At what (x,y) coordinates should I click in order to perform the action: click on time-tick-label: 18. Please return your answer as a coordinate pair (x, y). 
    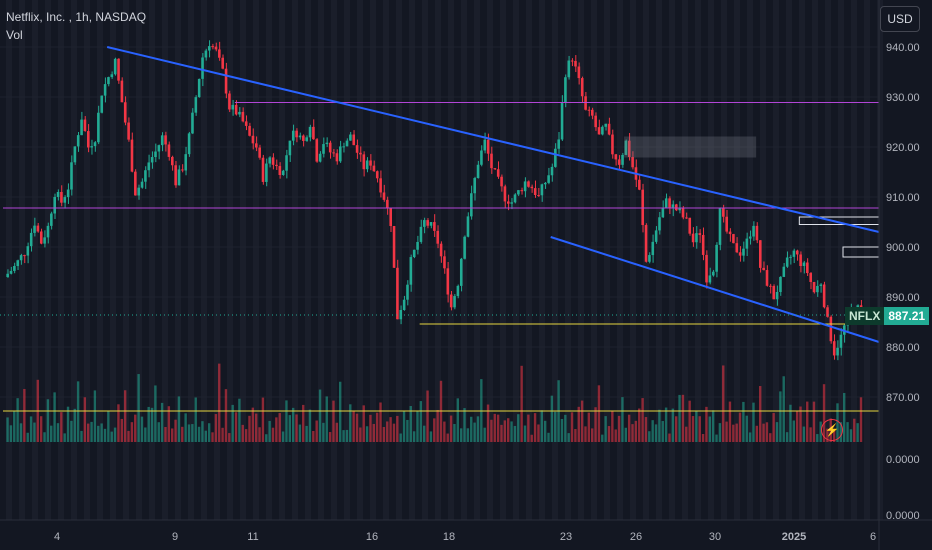
    Looking at the image, I should click on (449, 537).